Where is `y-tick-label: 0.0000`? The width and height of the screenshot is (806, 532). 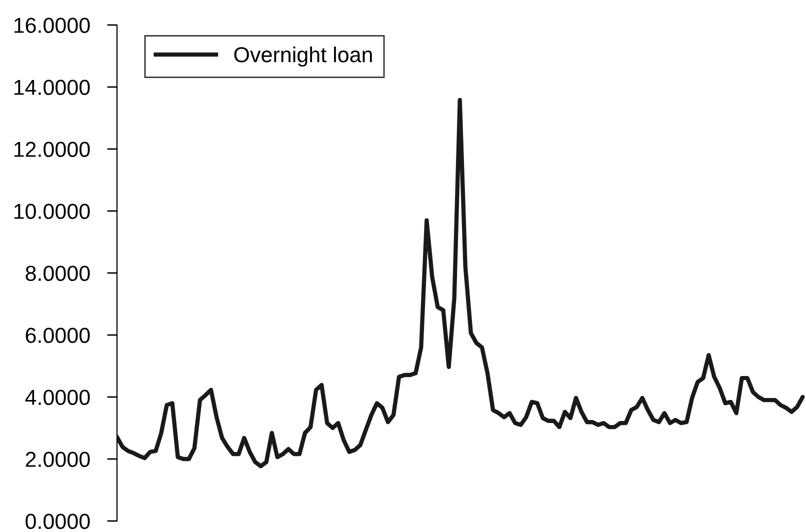 y-tick-label: 0.0000 is located at coordinates (58, 522).